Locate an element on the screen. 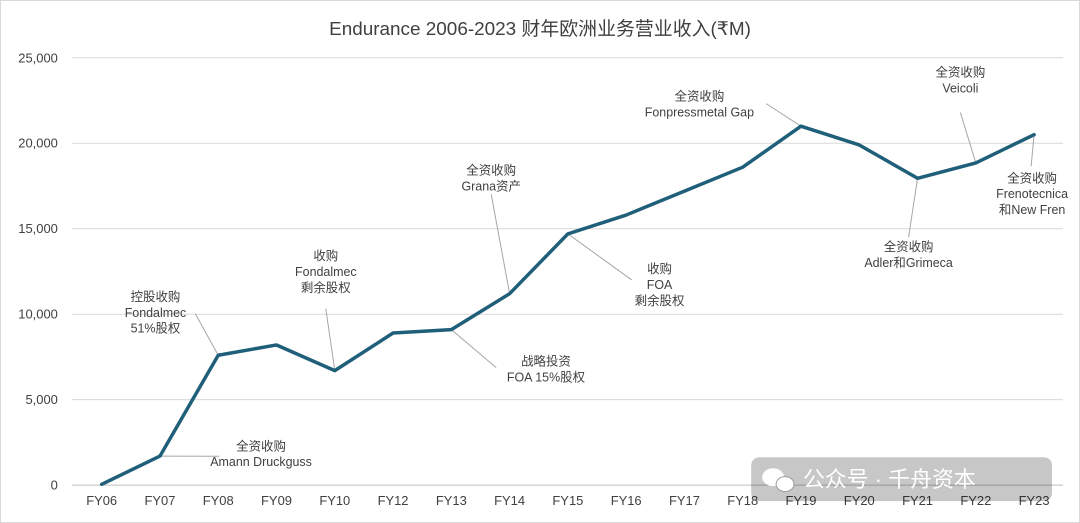 This screenshot has width=1080, height=523. annotation-line: Veicoli is located at coordinates (960, 89).